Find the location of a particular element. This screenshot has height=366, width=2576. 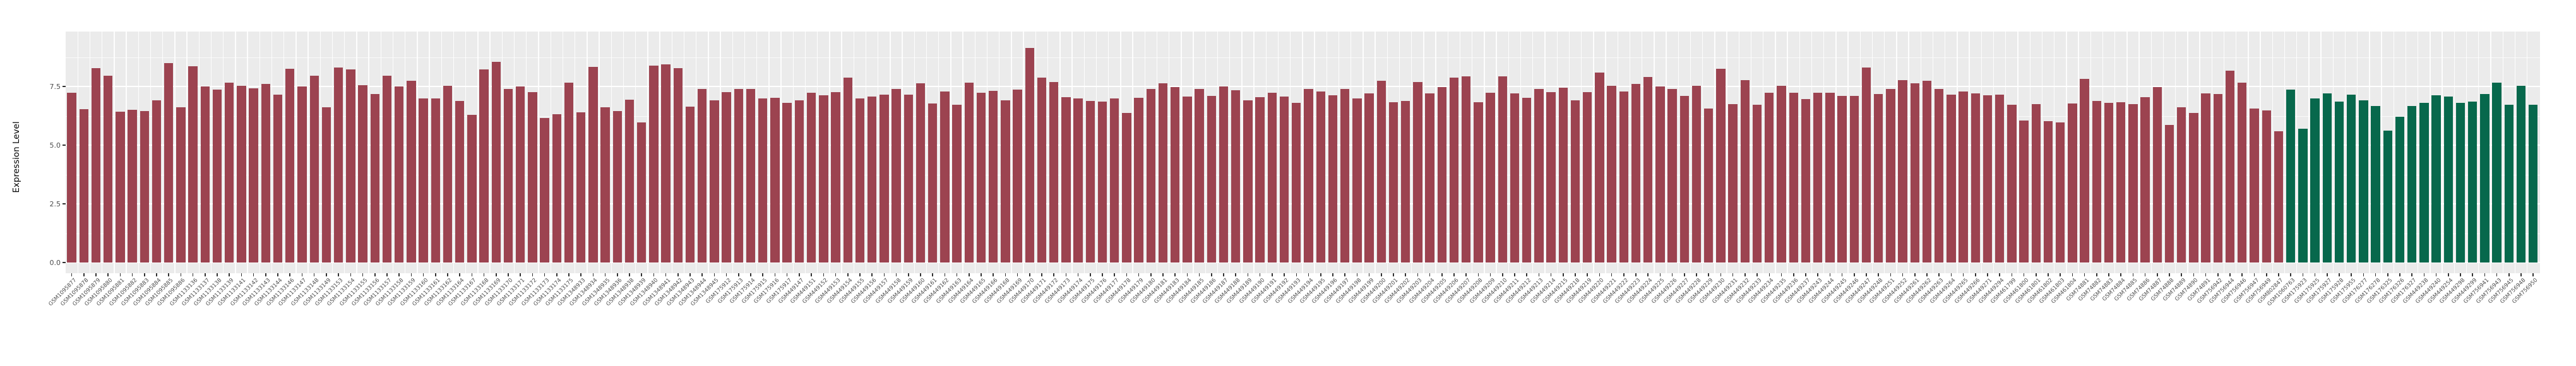

y-tick-label: 0.0 is located at coordinates (55, 263).